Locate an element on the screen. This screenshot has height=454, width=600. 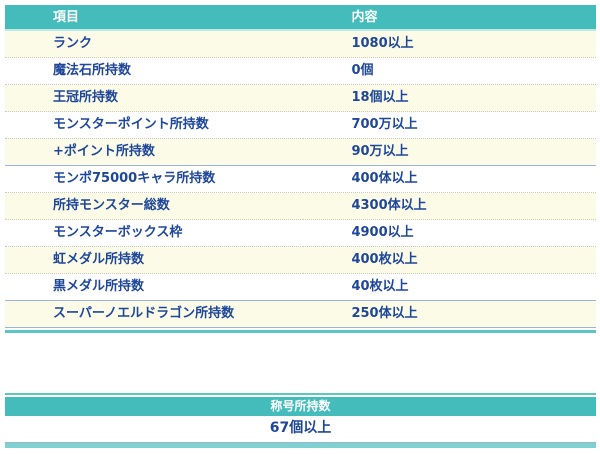
table-row: ランク 1080以上 is located at coordinates (300, 44).